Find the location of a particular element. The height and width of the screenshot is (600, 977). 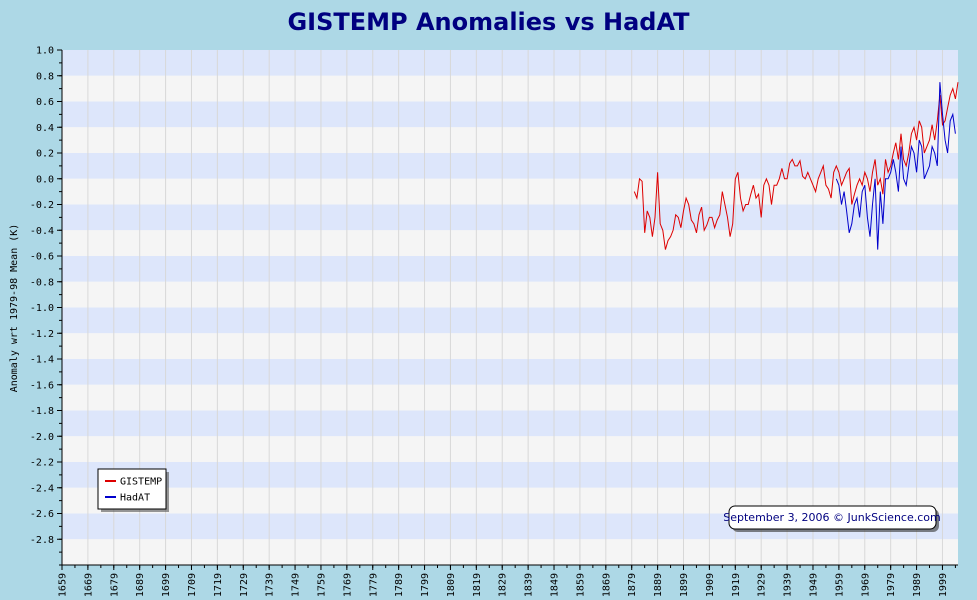

series-lines is located at coordinates (796, 166).